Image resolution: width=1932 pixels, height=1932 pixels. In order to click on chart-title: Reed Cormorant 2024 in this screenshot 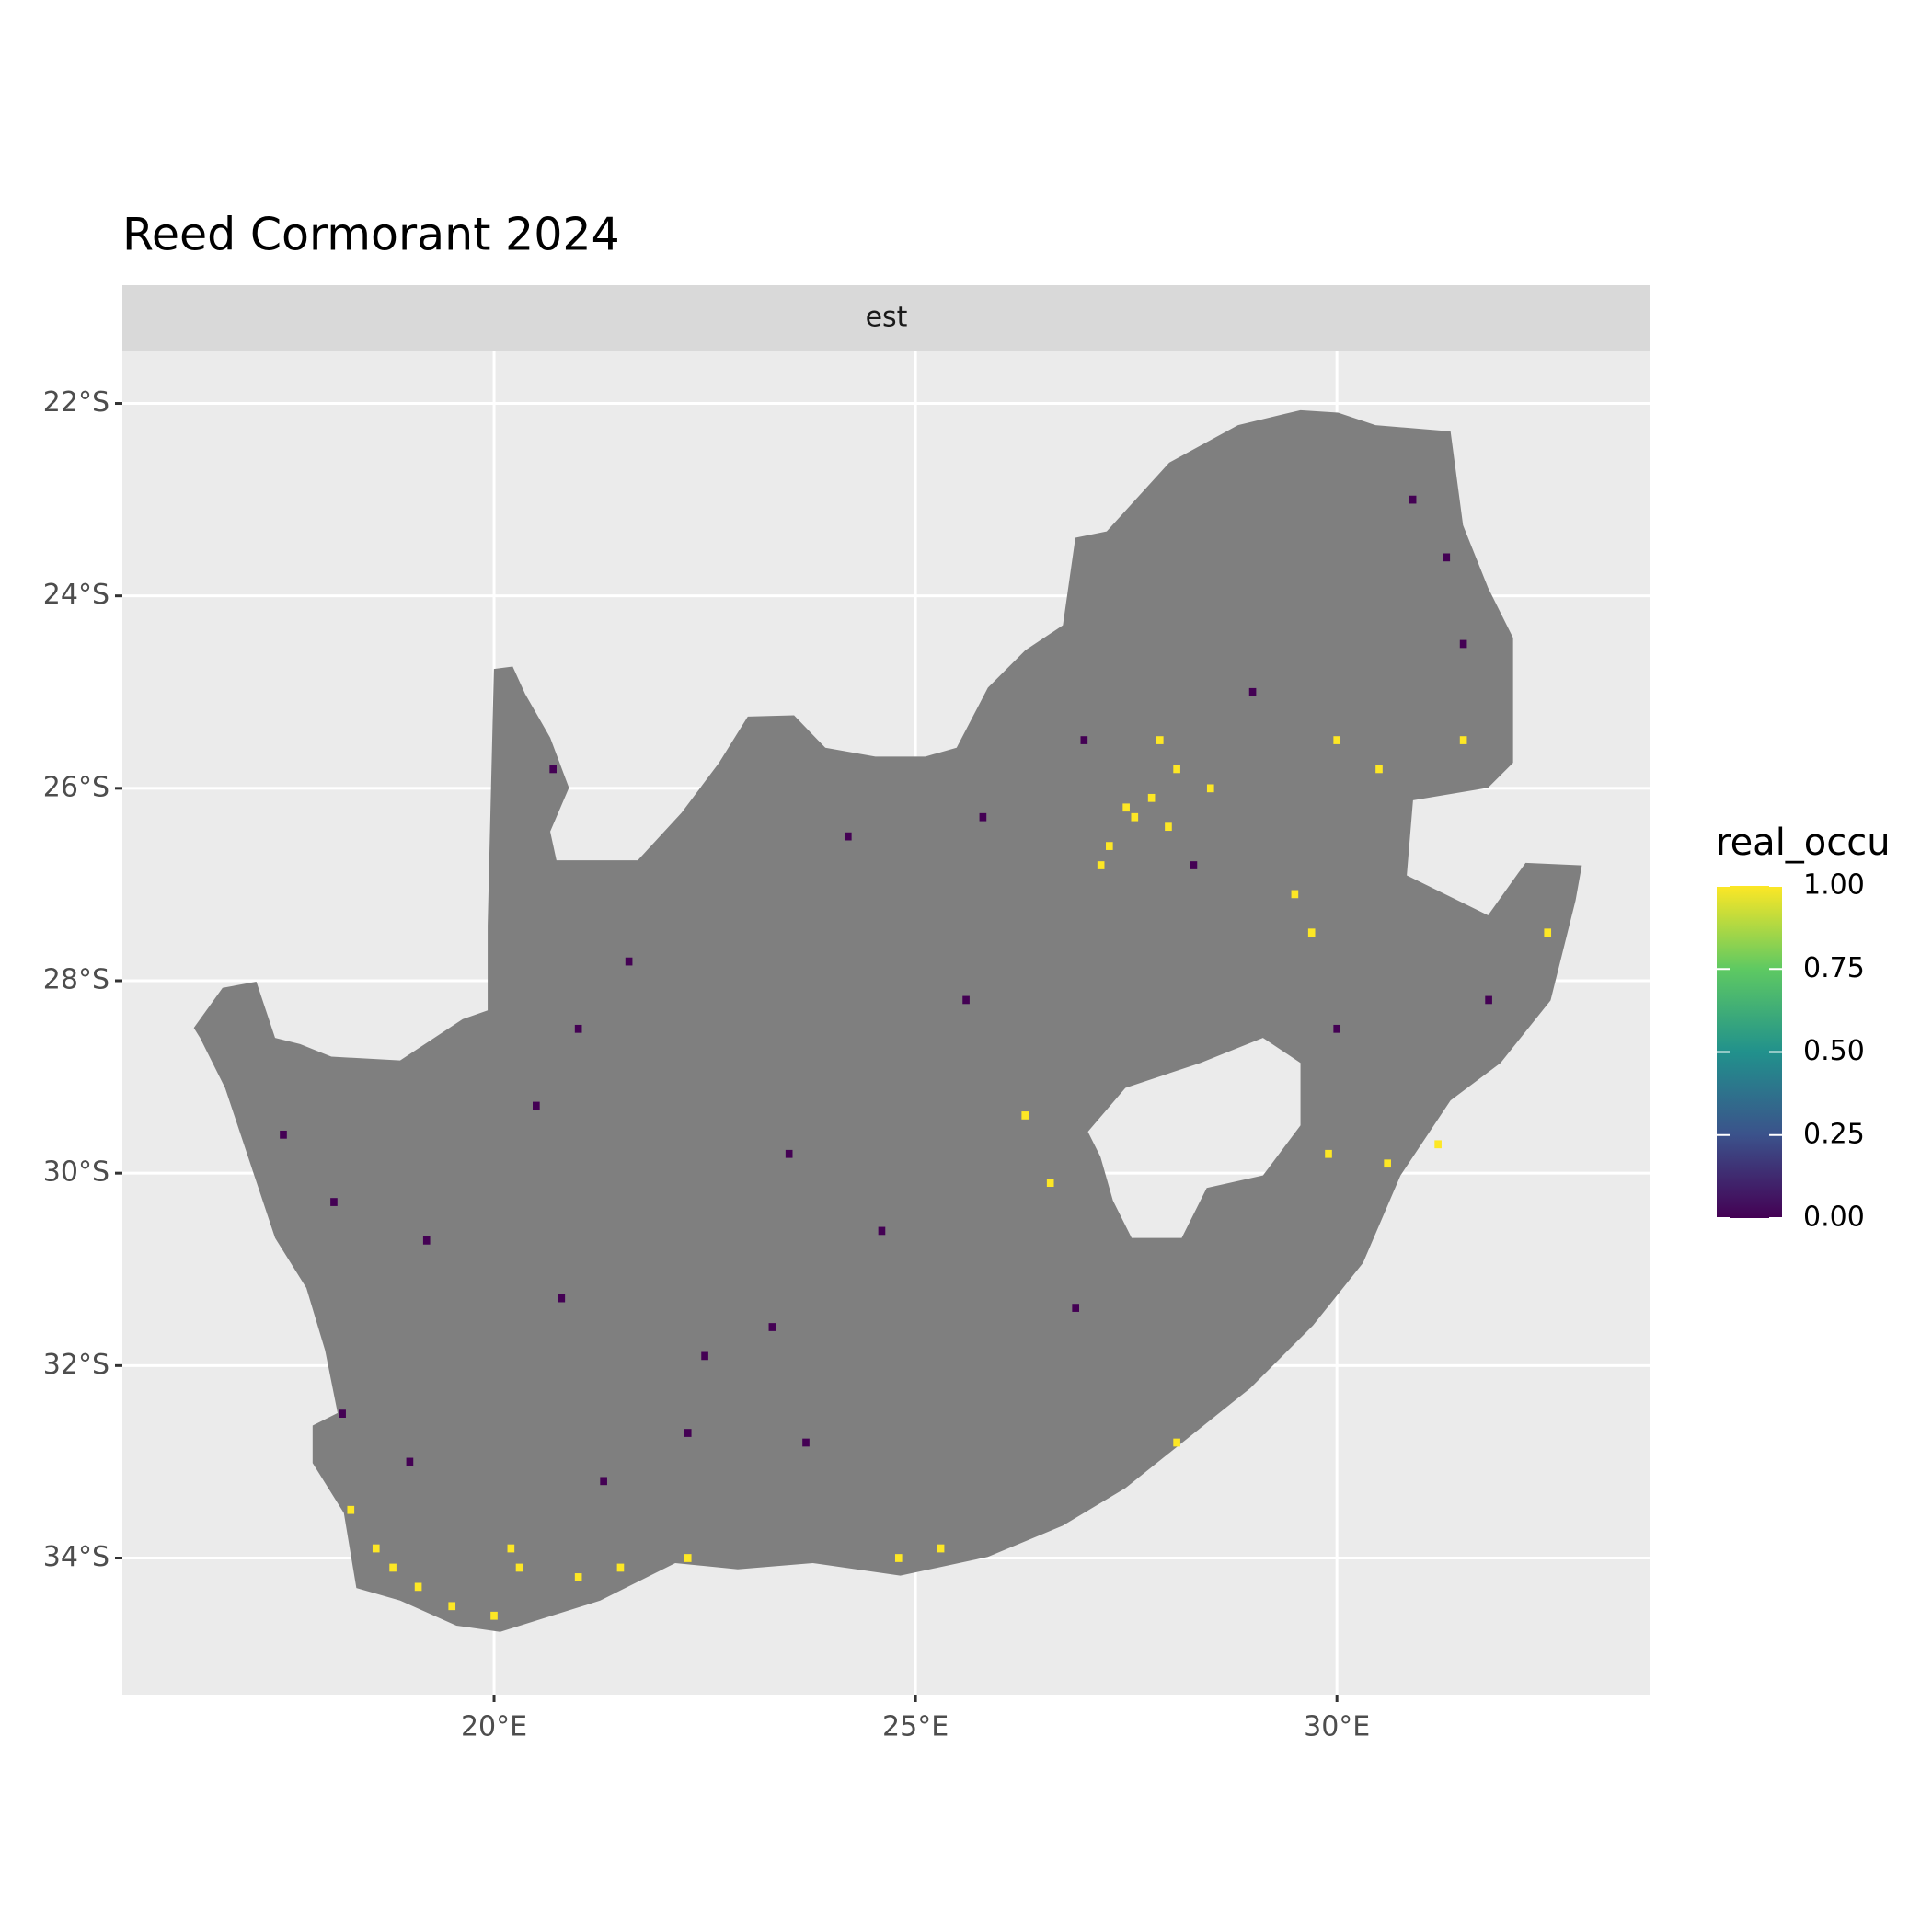, I will do `click(371, 235)`.